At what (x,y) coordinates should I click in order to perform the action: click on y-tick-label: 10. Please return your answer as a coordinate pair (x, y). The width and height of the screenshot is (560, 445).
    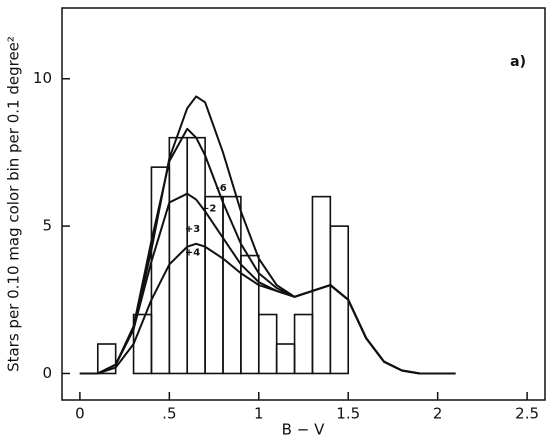
    Looking at the image, I should click on (42, 78).